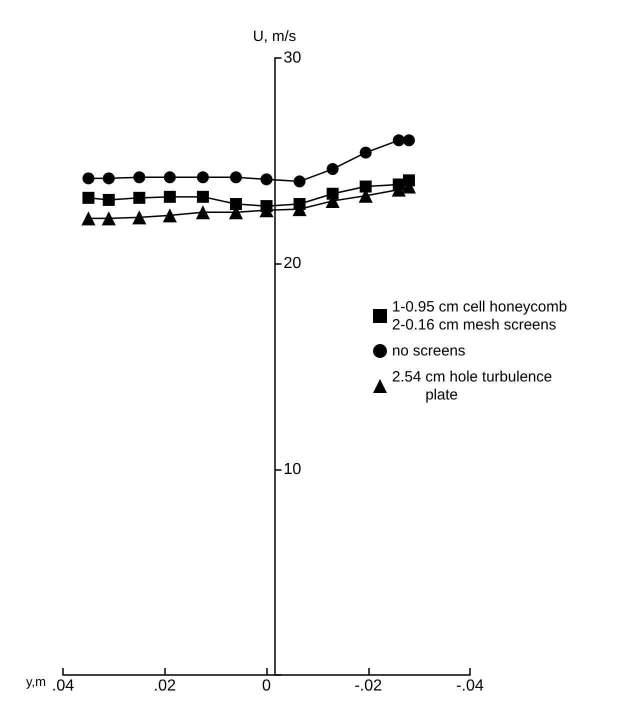  What do you see at coordinates (36, 681) in the screenshot?
I see `x-axis-title: y,m` at bounding box center [36, 681].